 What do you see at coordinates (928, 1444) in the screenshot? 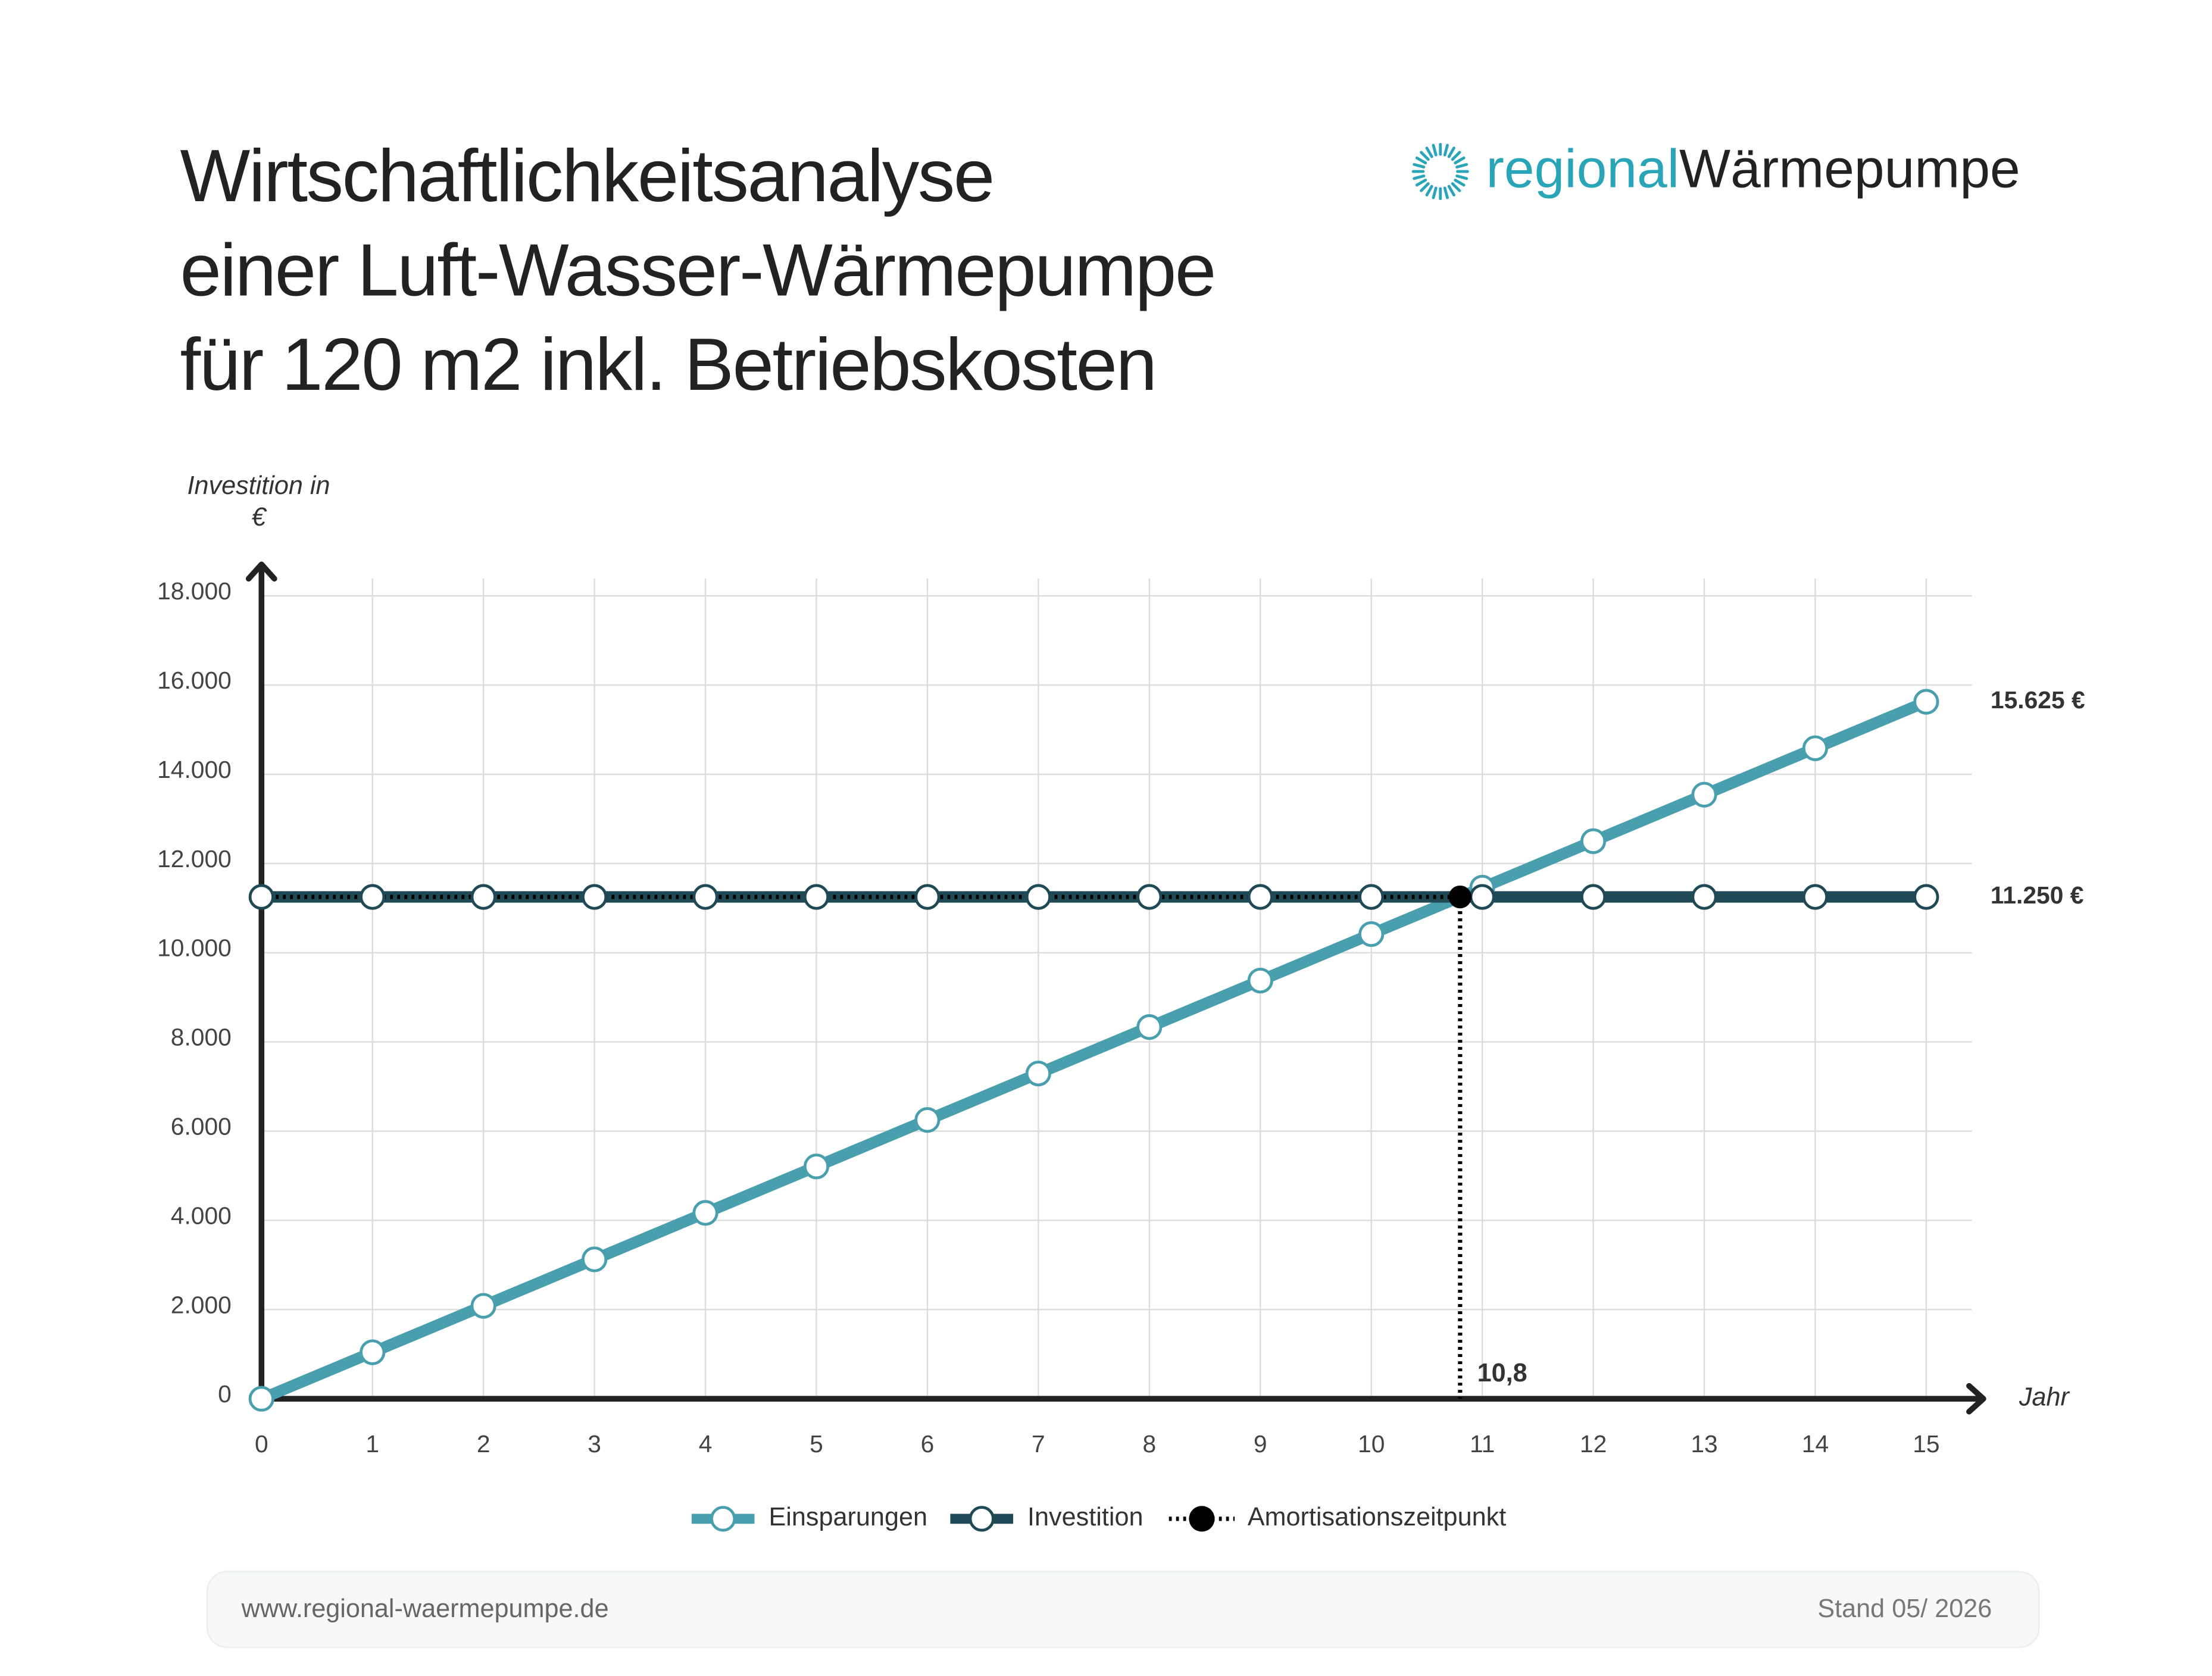
I see `x-tick-label: 6` at bounding box center [928, 1444].